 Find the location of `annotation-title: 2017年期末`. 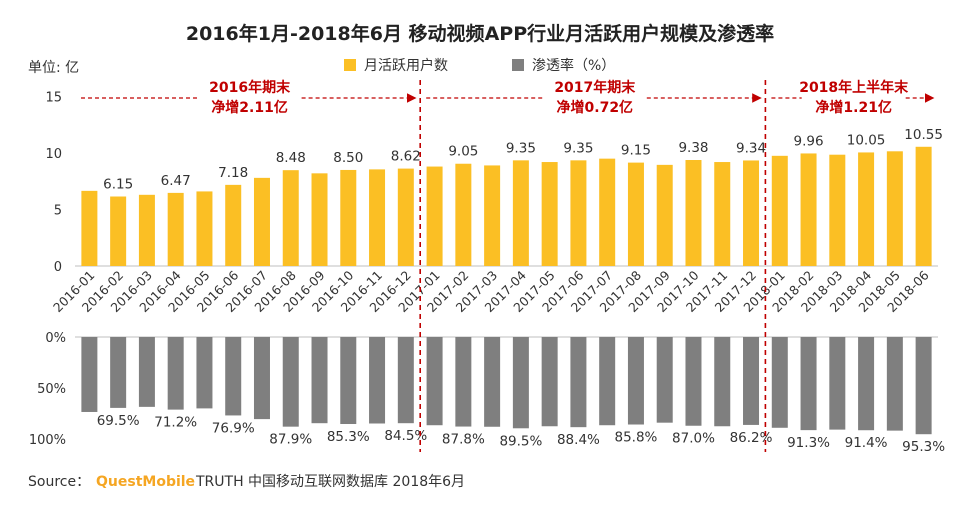

annotation-title: 2017年期末 is located at coordinates (595, 87).